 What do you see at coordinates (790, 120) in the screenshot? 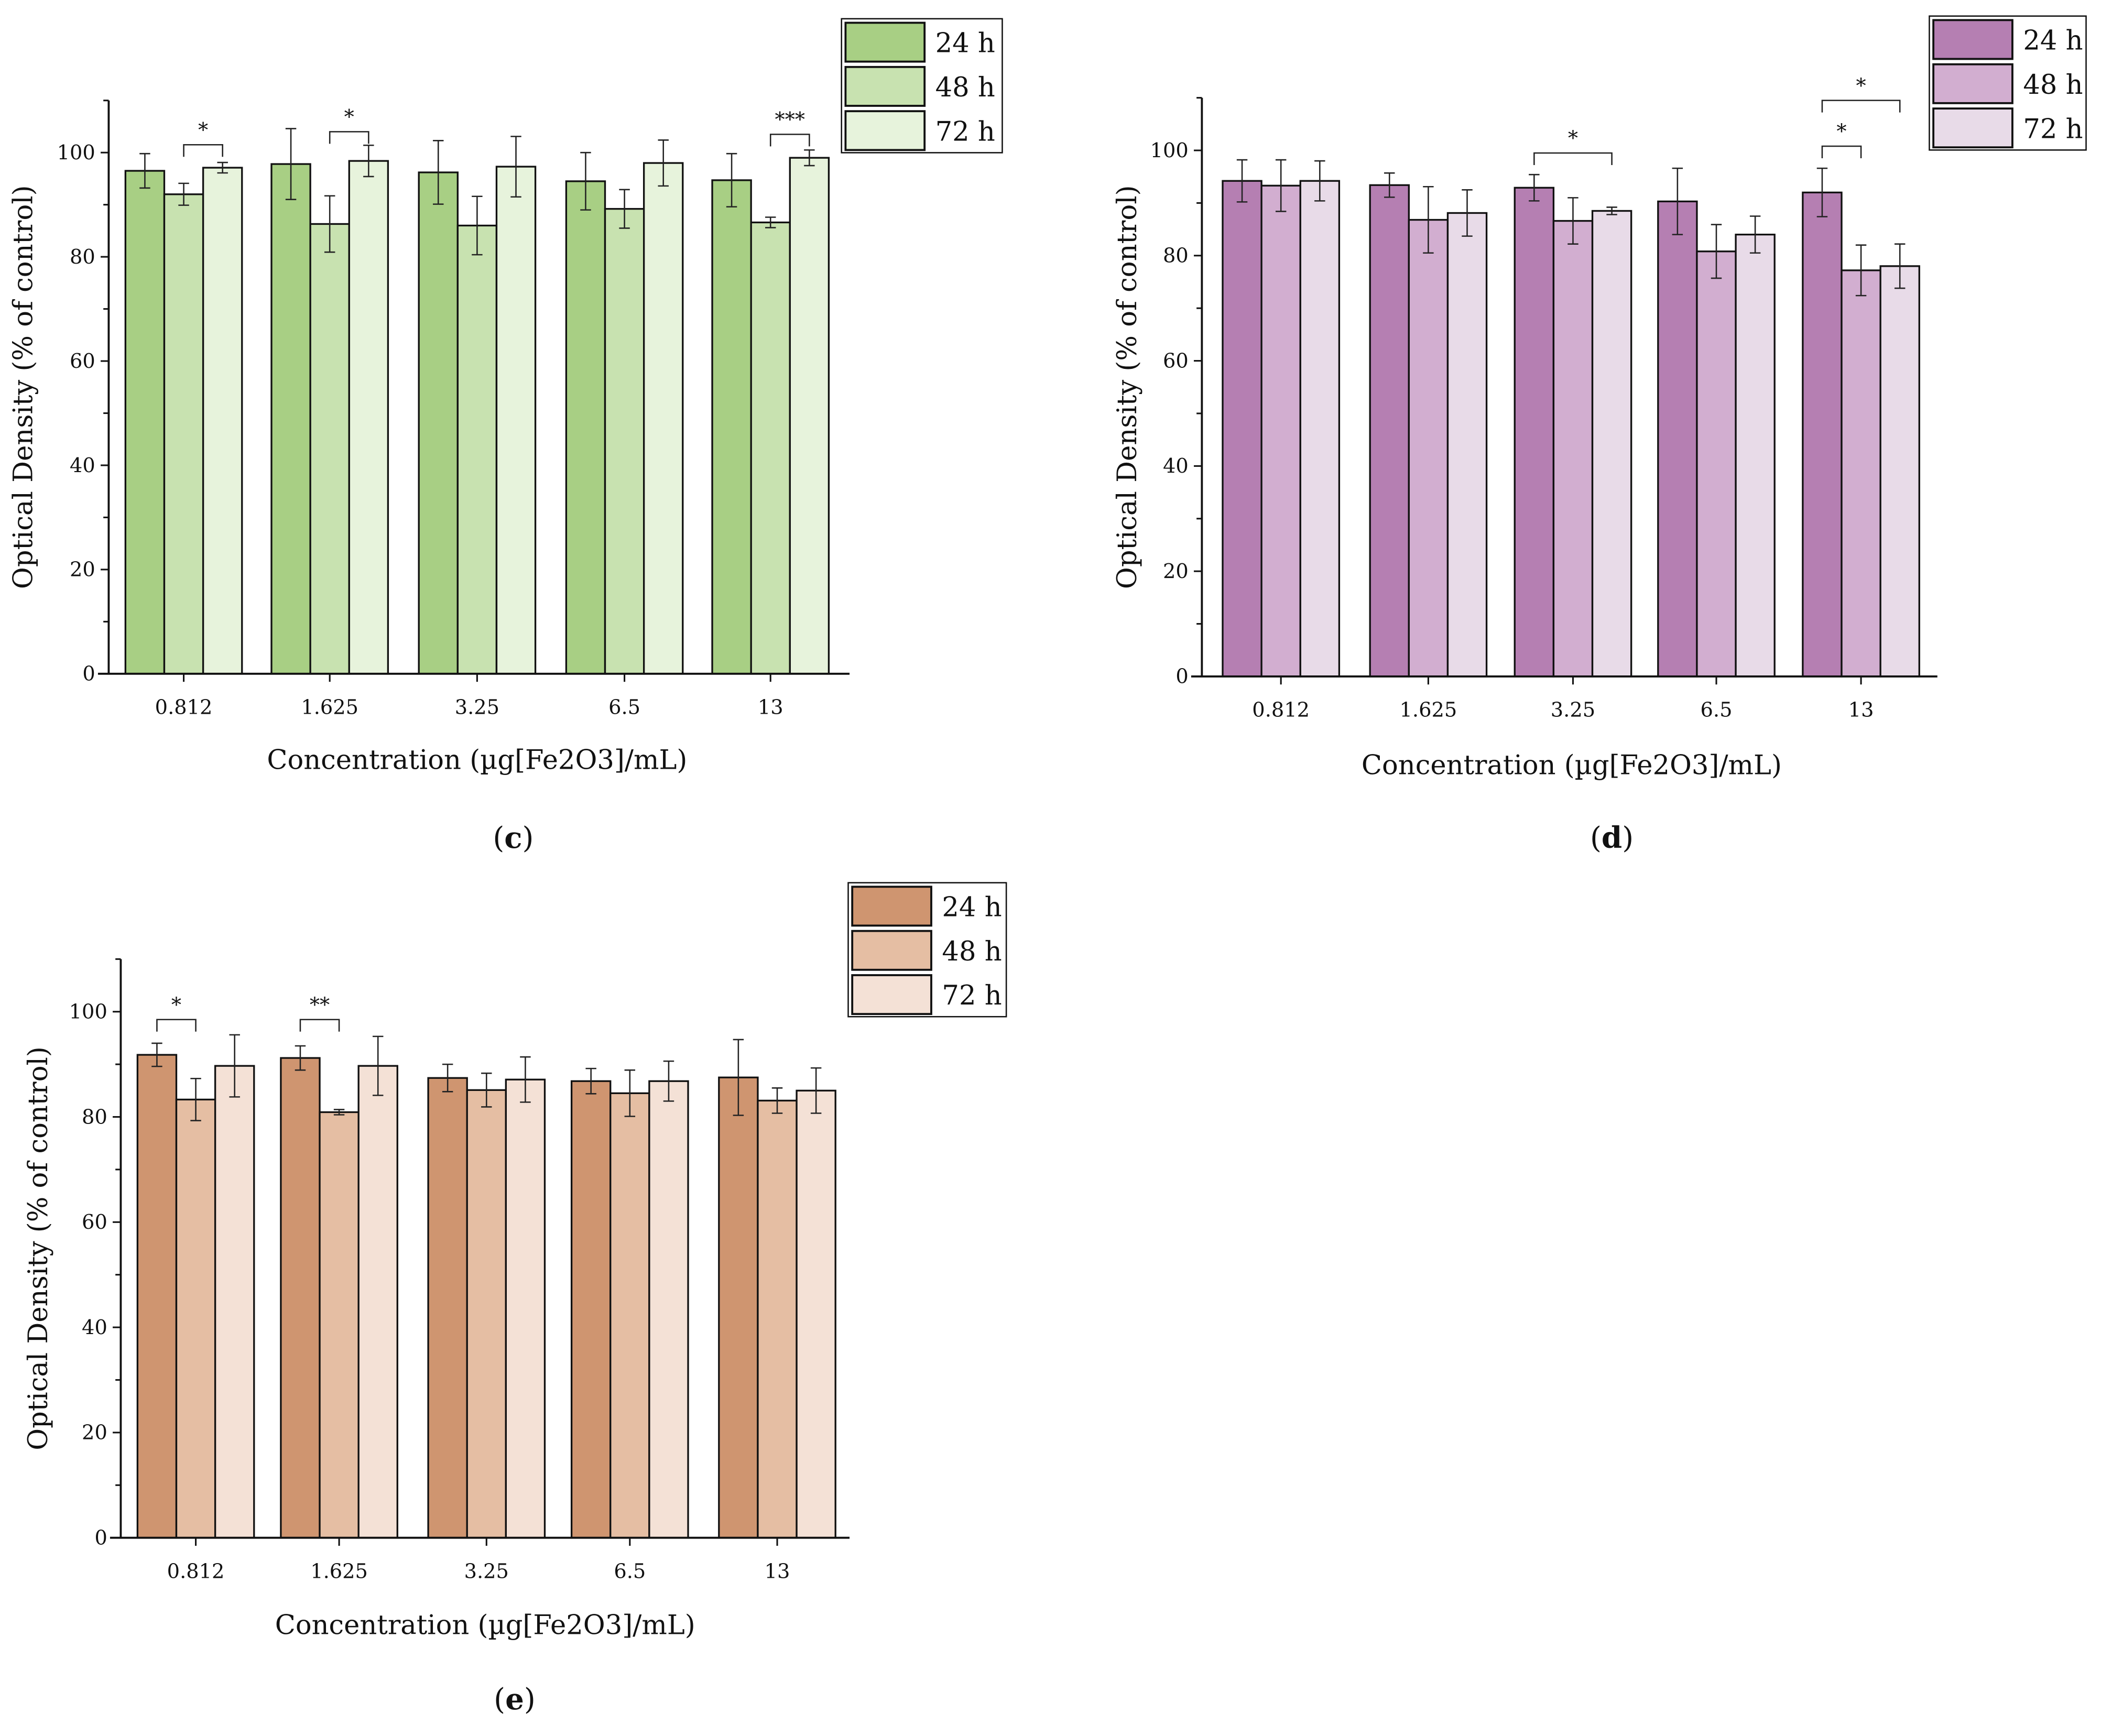
I see `significance-label: ***` at bounding box center [790, 120].